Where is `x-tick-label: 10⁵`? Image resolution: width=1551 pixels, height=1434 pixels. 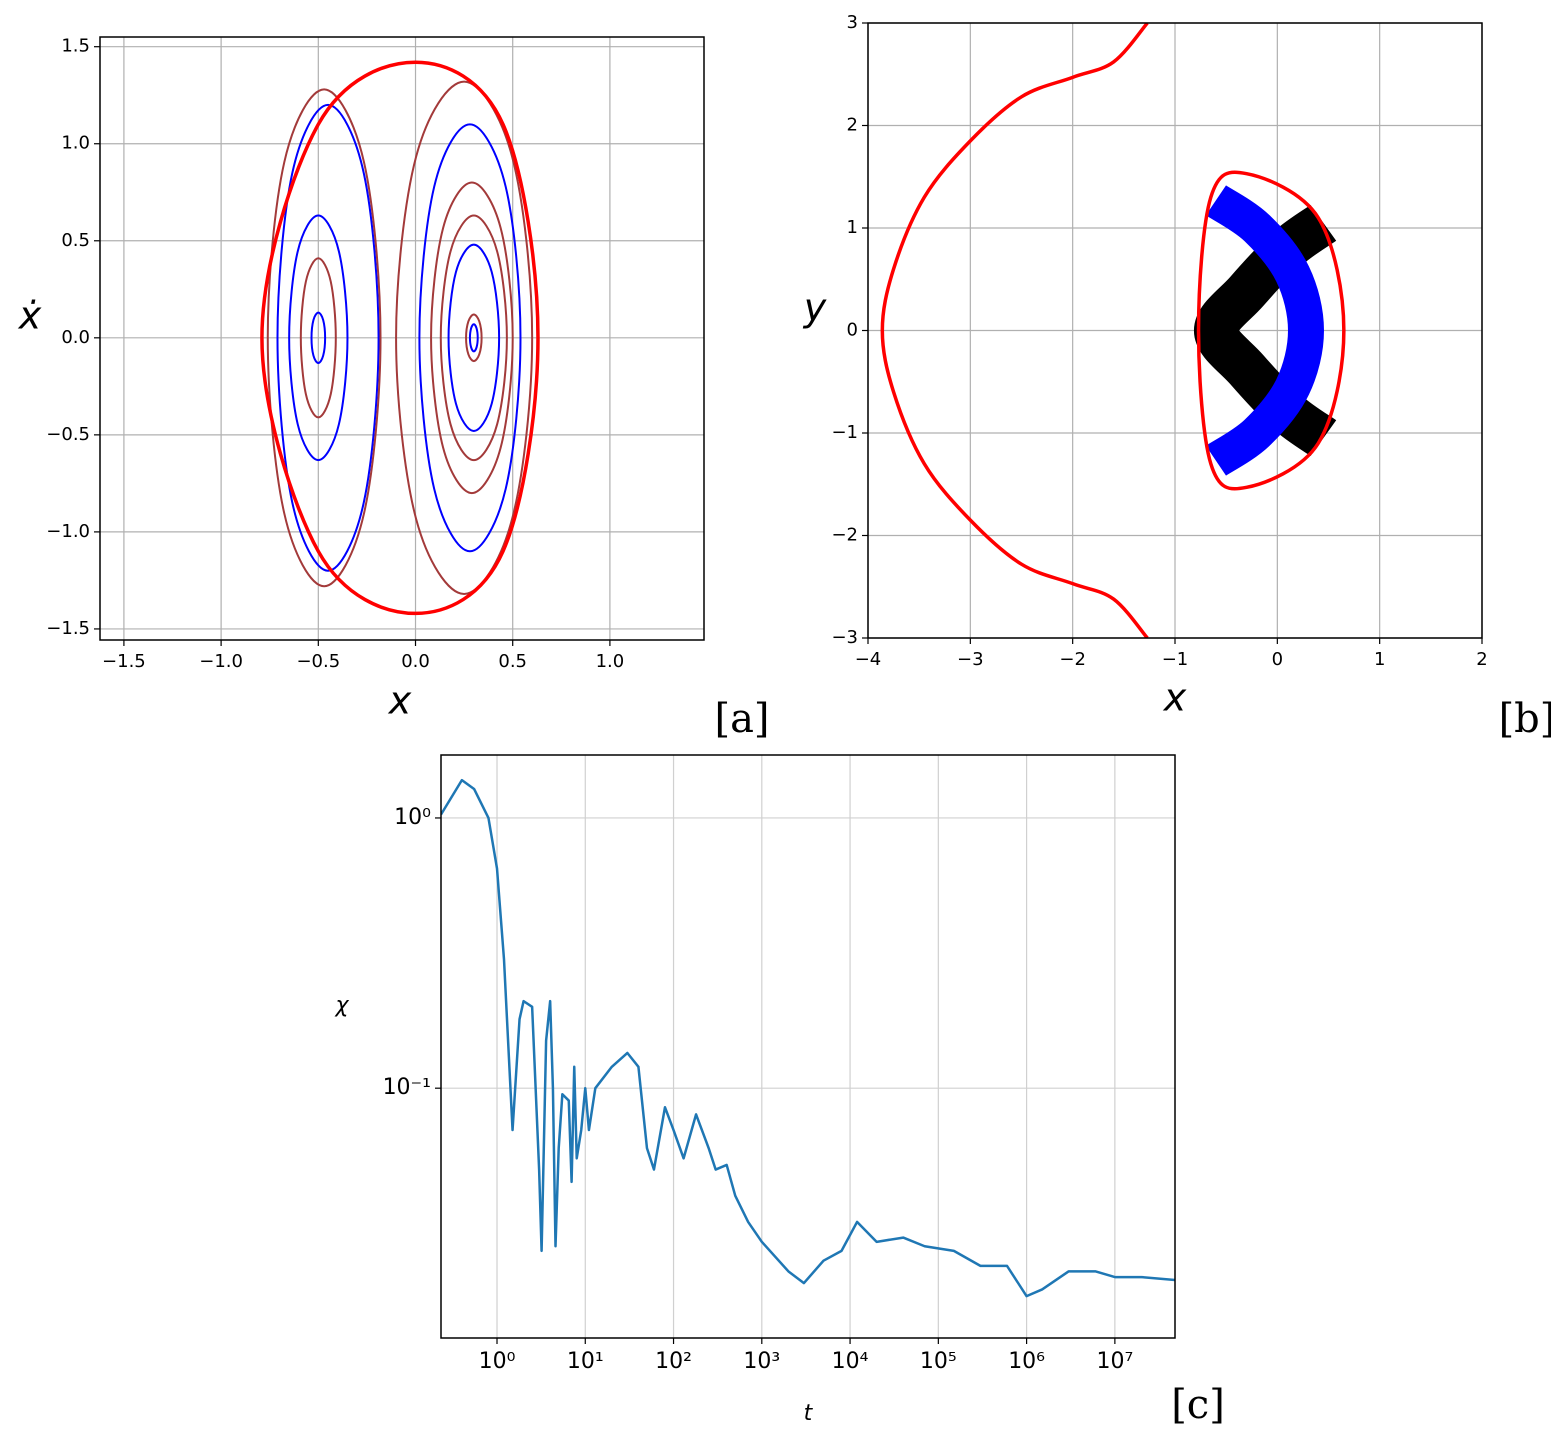
x-tick-label: 10⁵ is located at coordinates (938, 1361).